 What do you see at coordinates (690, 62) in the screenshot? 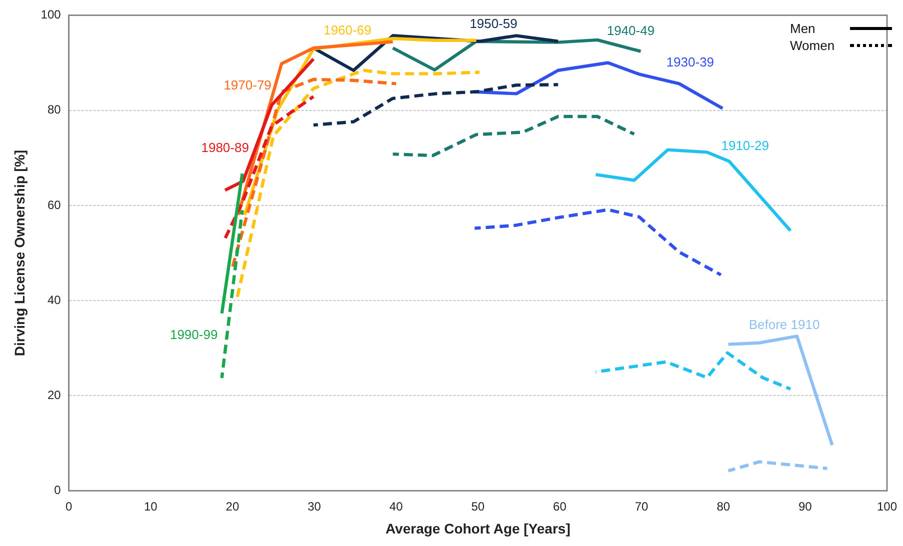
I see `series-label: 1930-39` at bounding box center [690, 62].